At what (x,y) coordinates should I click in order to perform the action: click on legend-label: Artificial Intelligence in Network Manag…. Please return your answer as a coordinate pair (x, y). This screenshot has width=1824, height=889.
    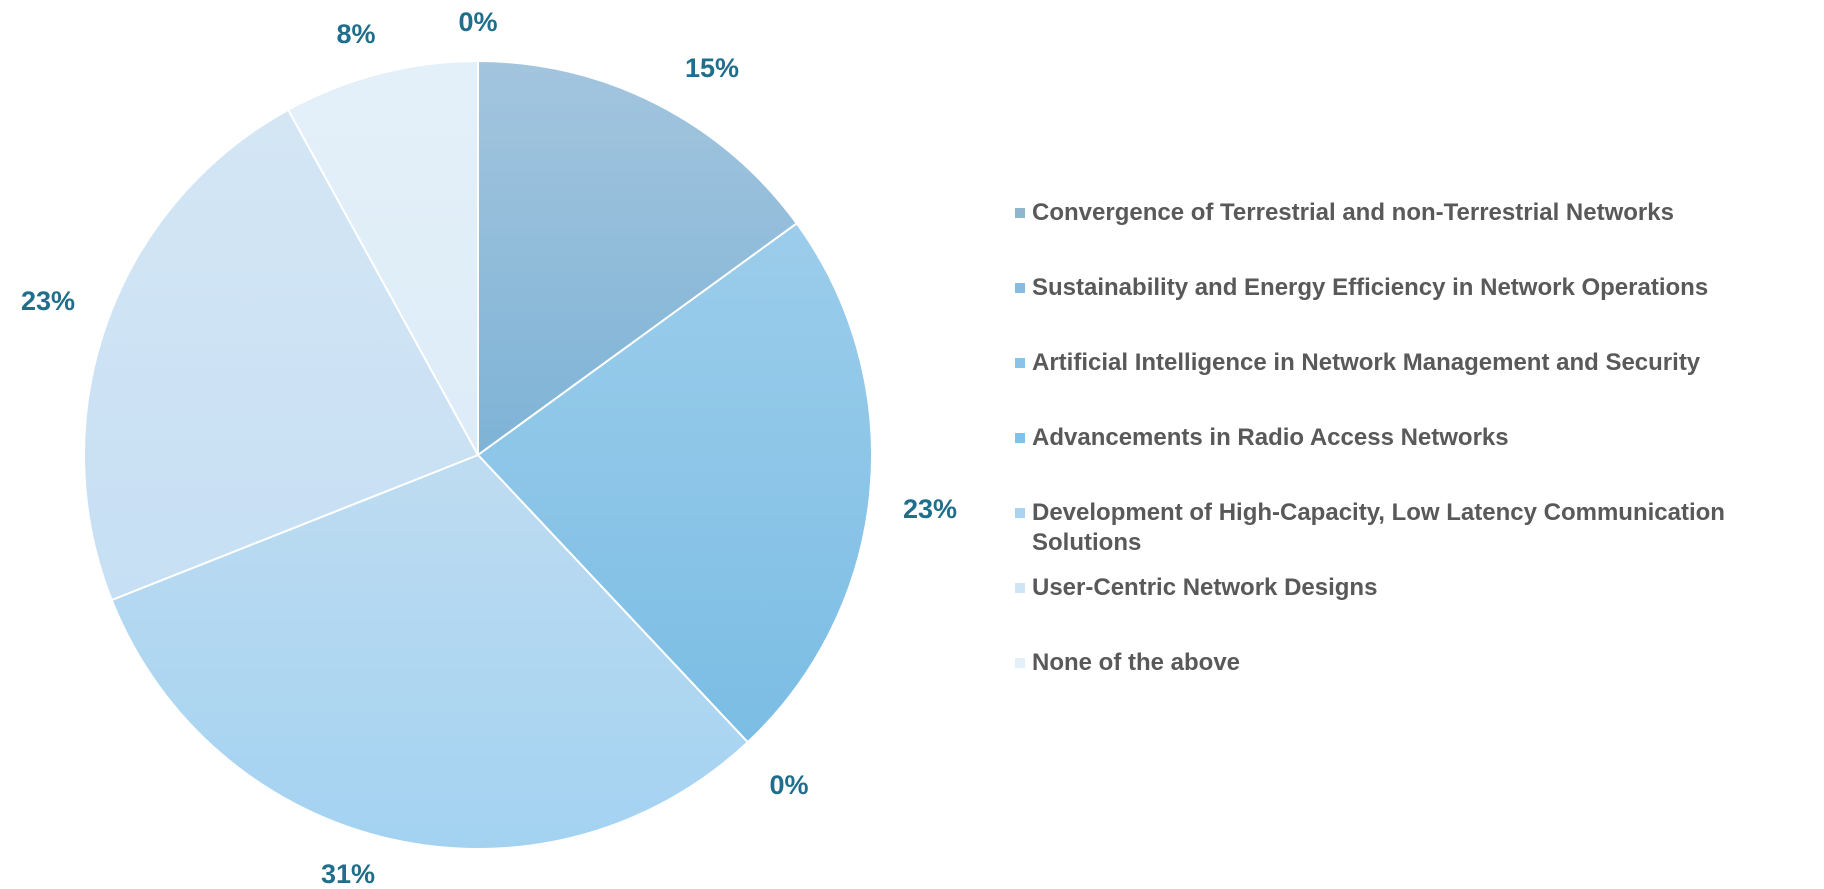
    Looking at the image, I should click on (1366, 362).